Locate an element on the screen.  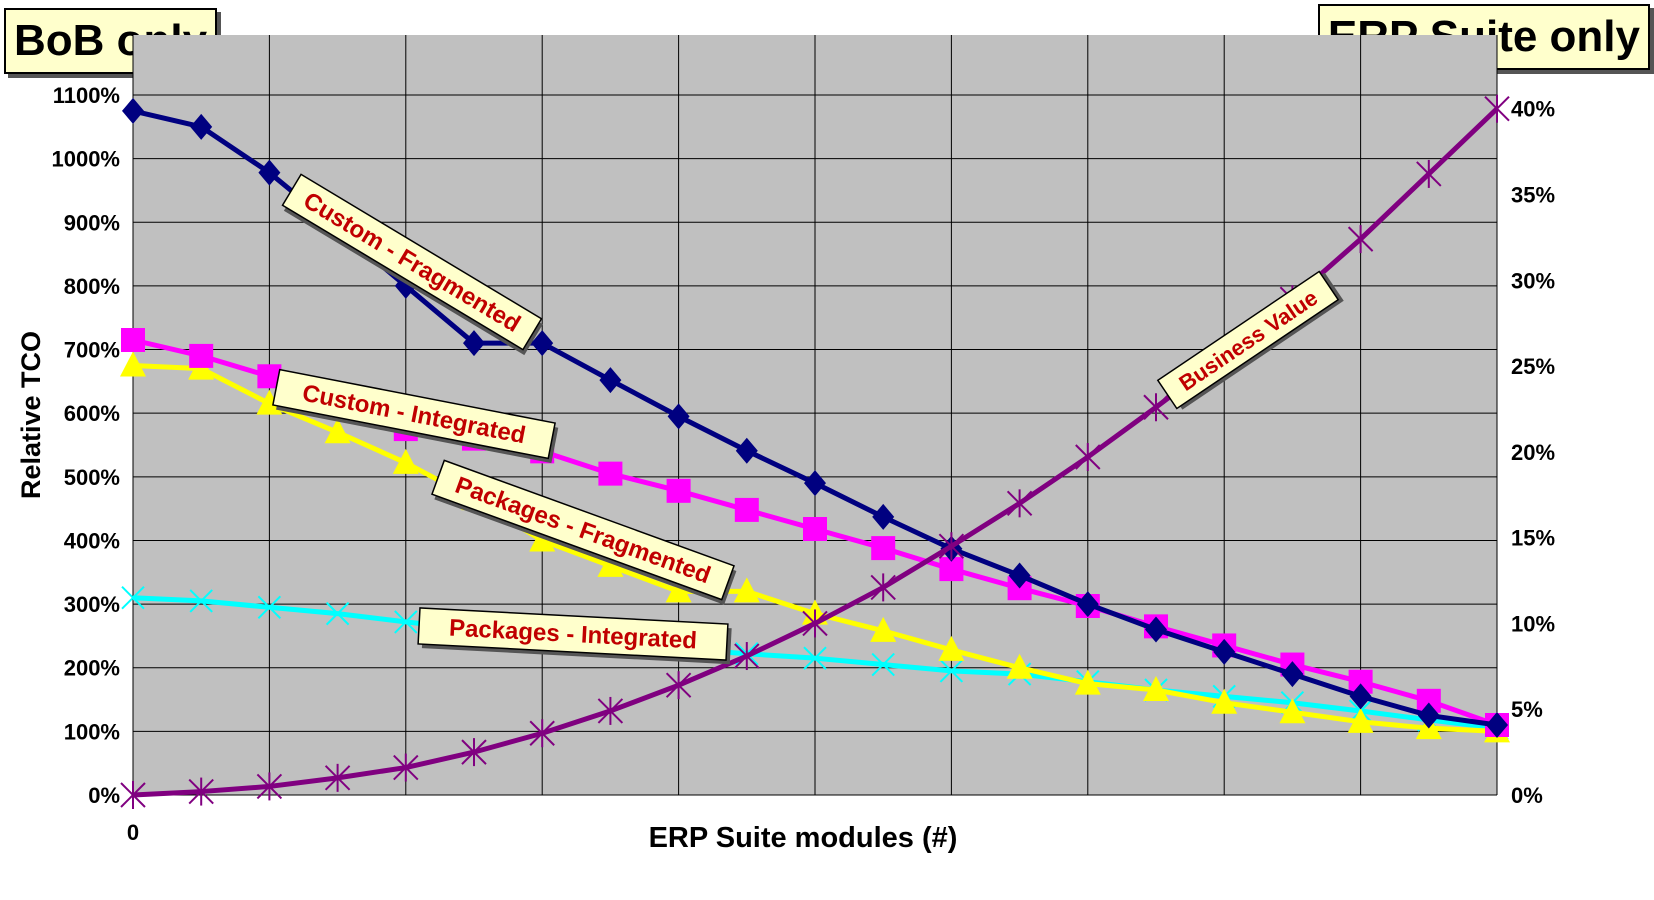
y-left-tick-label: 800% is located at coordinates (92, 286).